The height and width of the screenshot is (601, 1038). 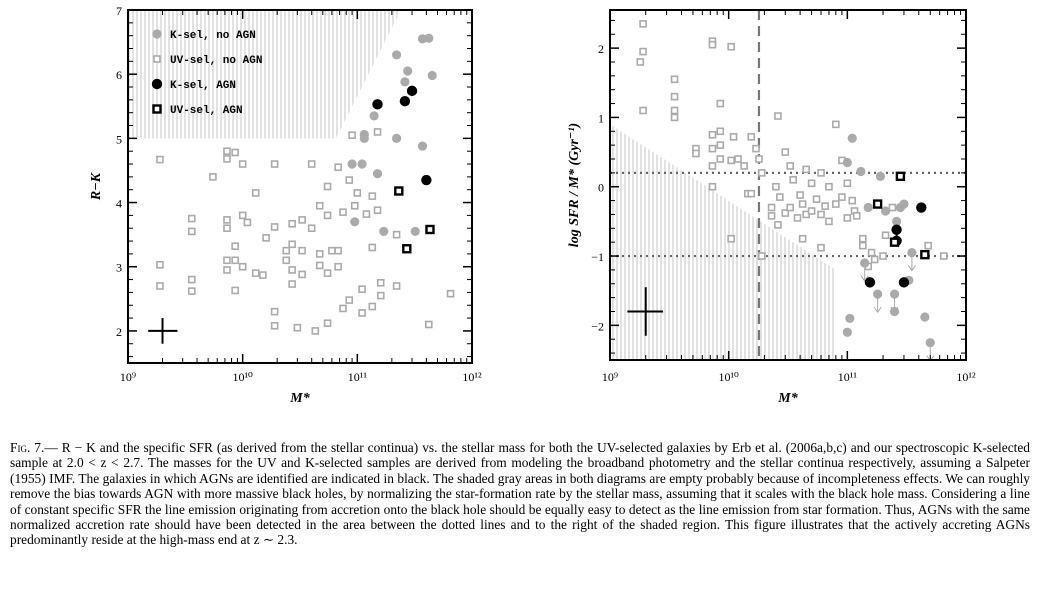 What do you see at coordinates (264, 74) in the screenshot?
I see `left-shaded-region` at bounding box center [264, 74].